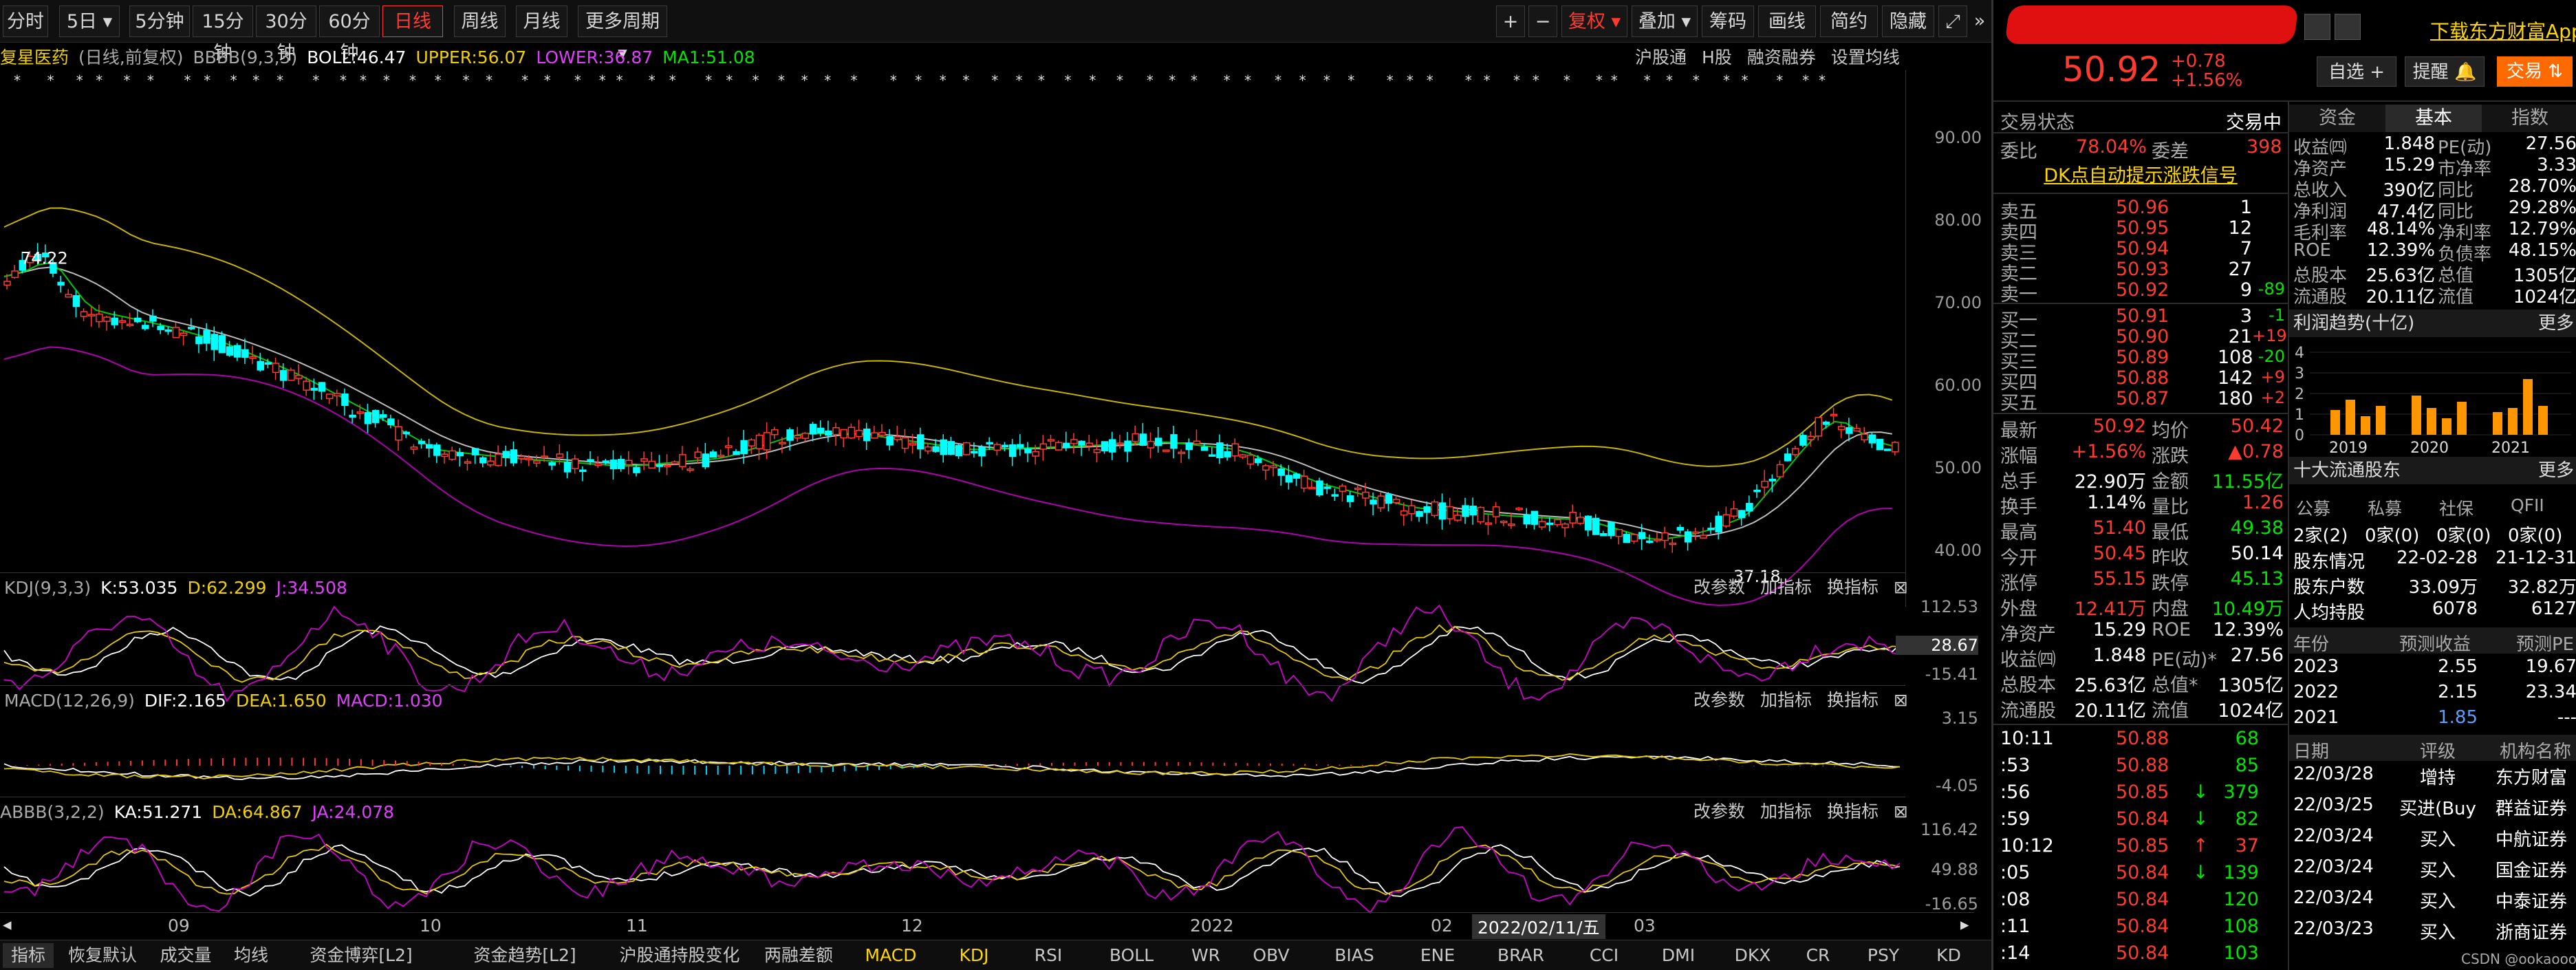 This screenshot has height=970, width=2576. What do you see at coordinates (2317, 27) in the screenshot?
I see `prev-stock-icon` at bounding box center [2317, 27].